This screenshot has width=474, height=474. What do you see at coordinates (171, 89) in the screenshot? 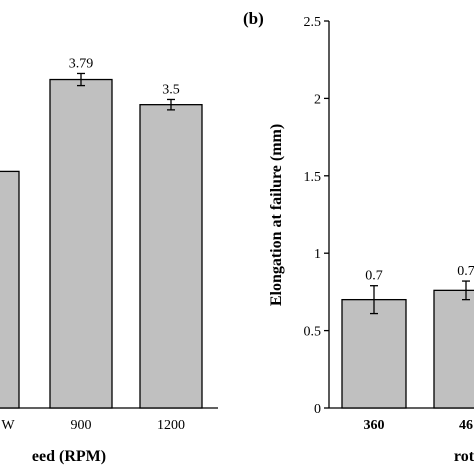
I see `panel-a-data-label: 3.5` at bounding box center [171, 89].